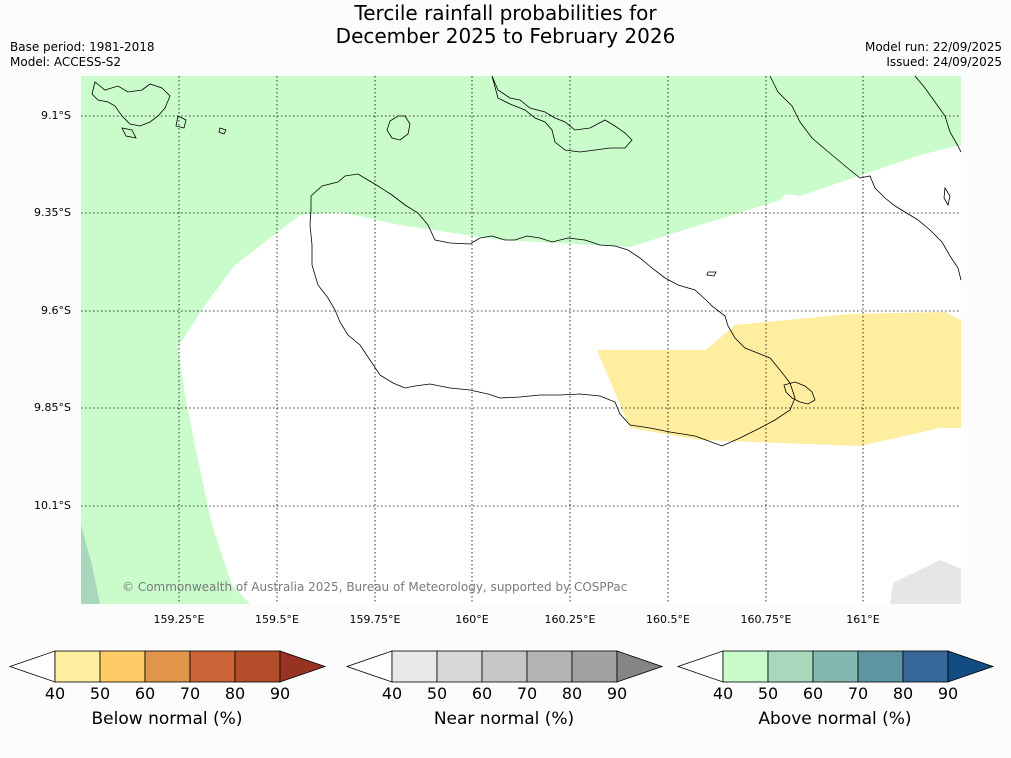 This screenshot has height=758, width=1011. Describe the element at coordinates (179, 619) in the screenshot. I see `lon-label: 159.25°E` at that location.